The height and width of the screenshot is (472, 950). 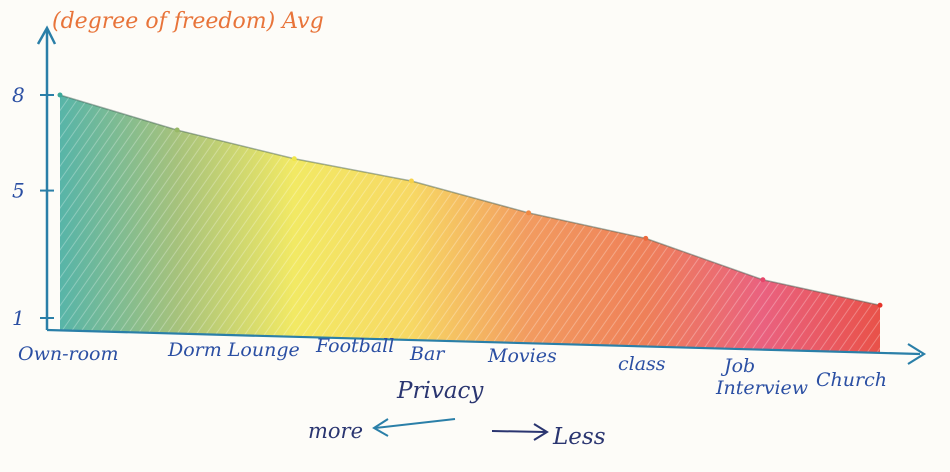 I want to click on x-tick-label: Job Interview, so click(x=761, y=377).